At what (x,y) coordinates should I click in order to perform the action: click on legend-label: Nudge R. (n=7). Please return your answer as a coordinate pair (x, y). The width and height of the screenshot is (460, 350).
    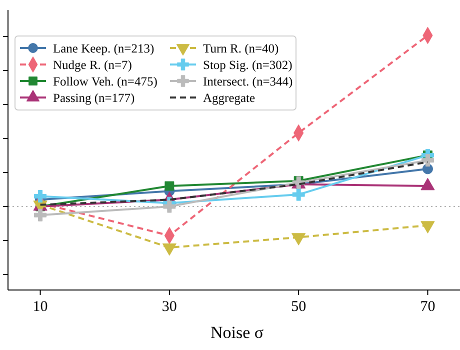
    Looking at the image, I should click on (92, 65).